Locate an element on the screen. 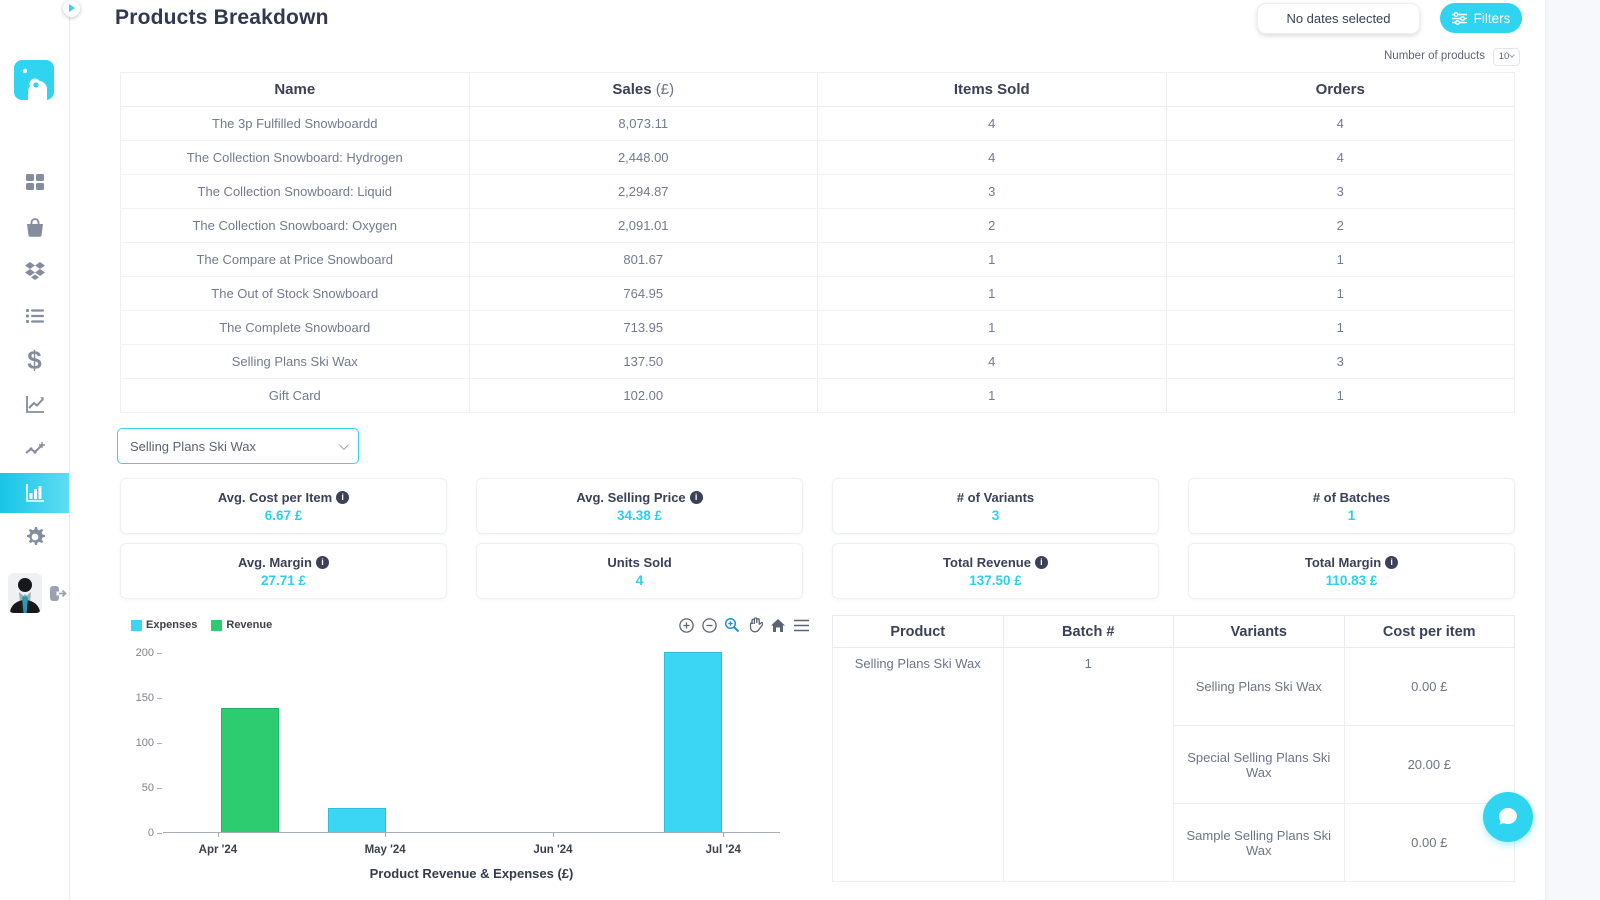 Image resolution: width=1600 pixels, height=900 pixels. stat-card: Total Margin i 110.83 £ is located at coordinates (1351, 571).